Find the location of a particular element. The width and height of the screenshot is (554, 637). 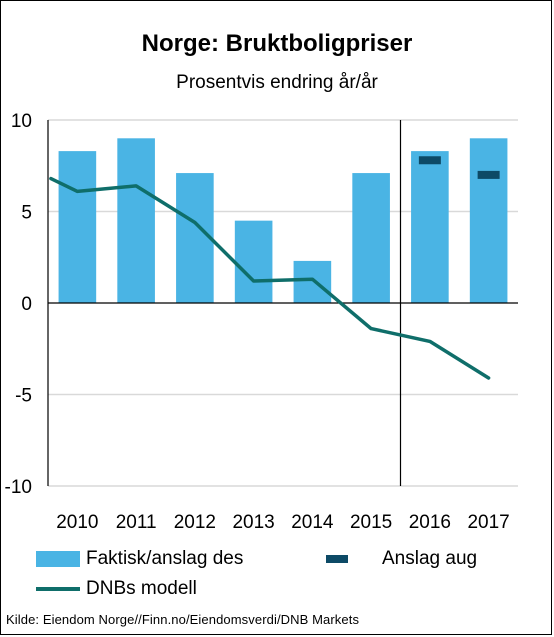

august-marker-2017 is located at coordinates (488, 174).